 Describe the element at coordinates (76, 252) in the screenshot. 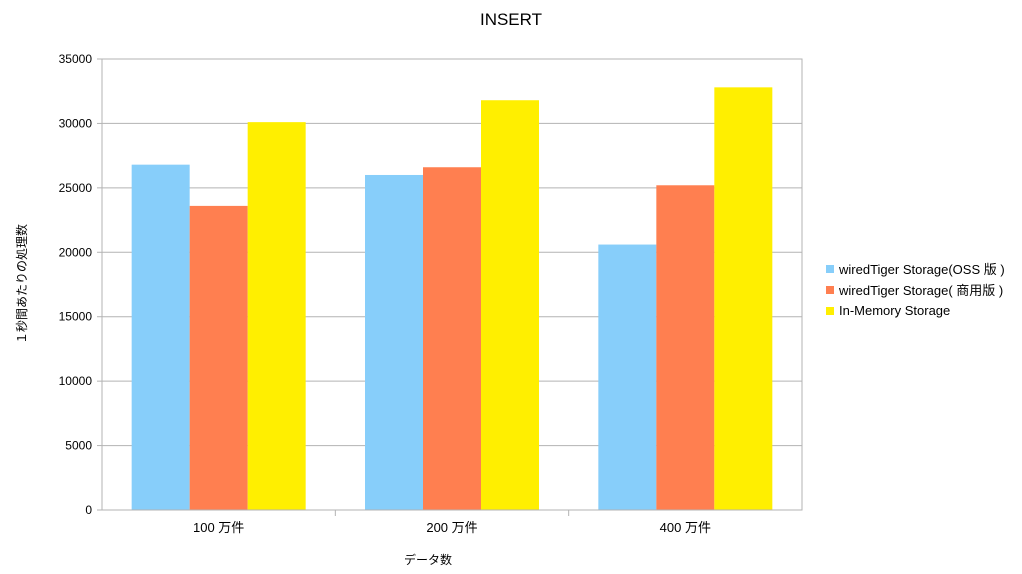

I see `y-tick-label: 20000` at that location.